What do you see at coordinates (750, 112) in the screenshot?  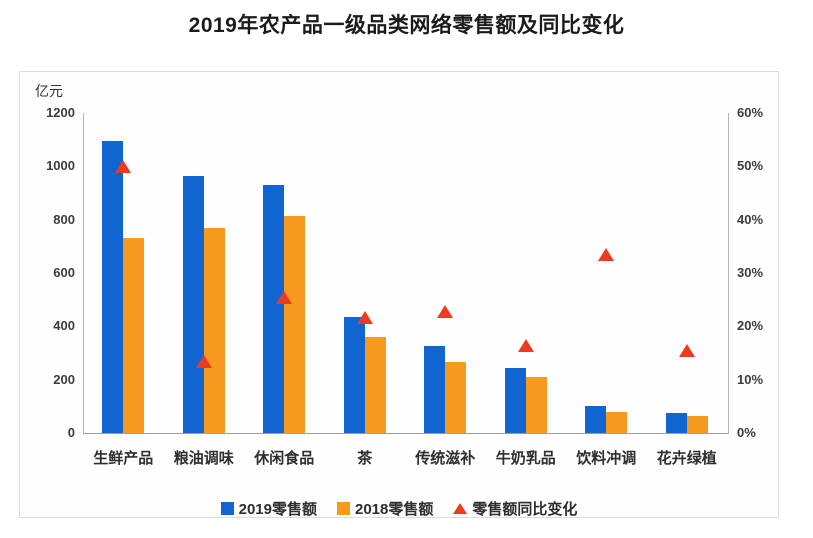 I see `y-axis-tick-right: 60%` at bounding box center [750, 112].